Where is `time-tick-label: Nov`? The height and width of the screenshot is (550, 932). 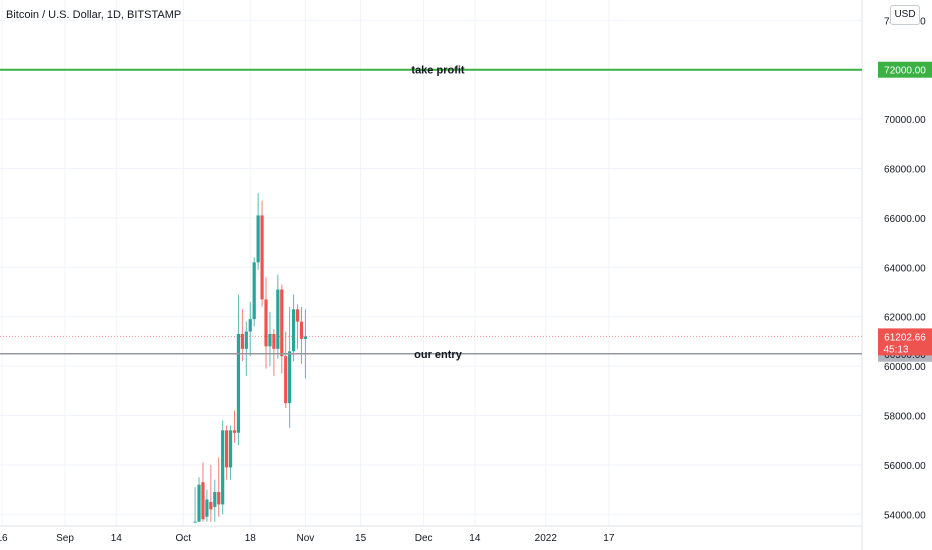
time-tick-label: Nov is located at coordinates (306, 538).